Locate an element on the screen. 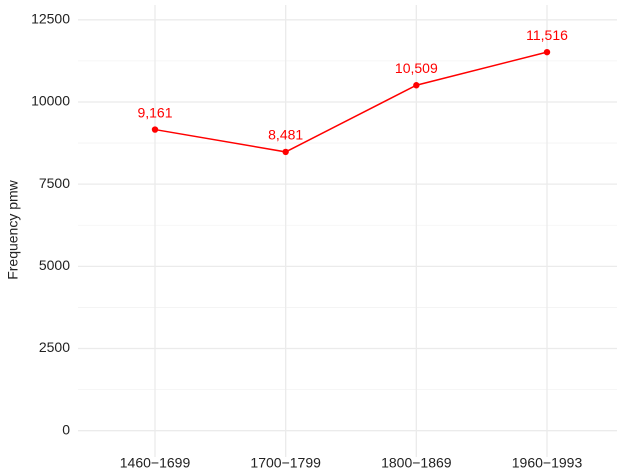 Image resolution: width=617 pixels, height=471 pixels. x-tick-label: 1460−1699 is located at coordinates (155, 463).